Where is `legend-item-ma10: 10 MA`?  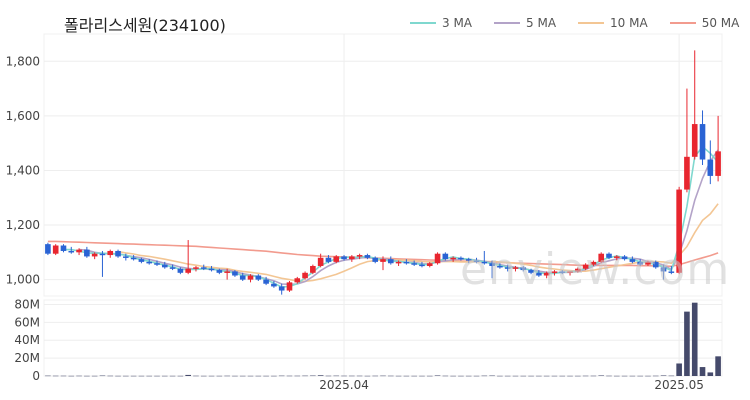 legend-item-ma10: 10 MA is located at coordinates (613, 23).